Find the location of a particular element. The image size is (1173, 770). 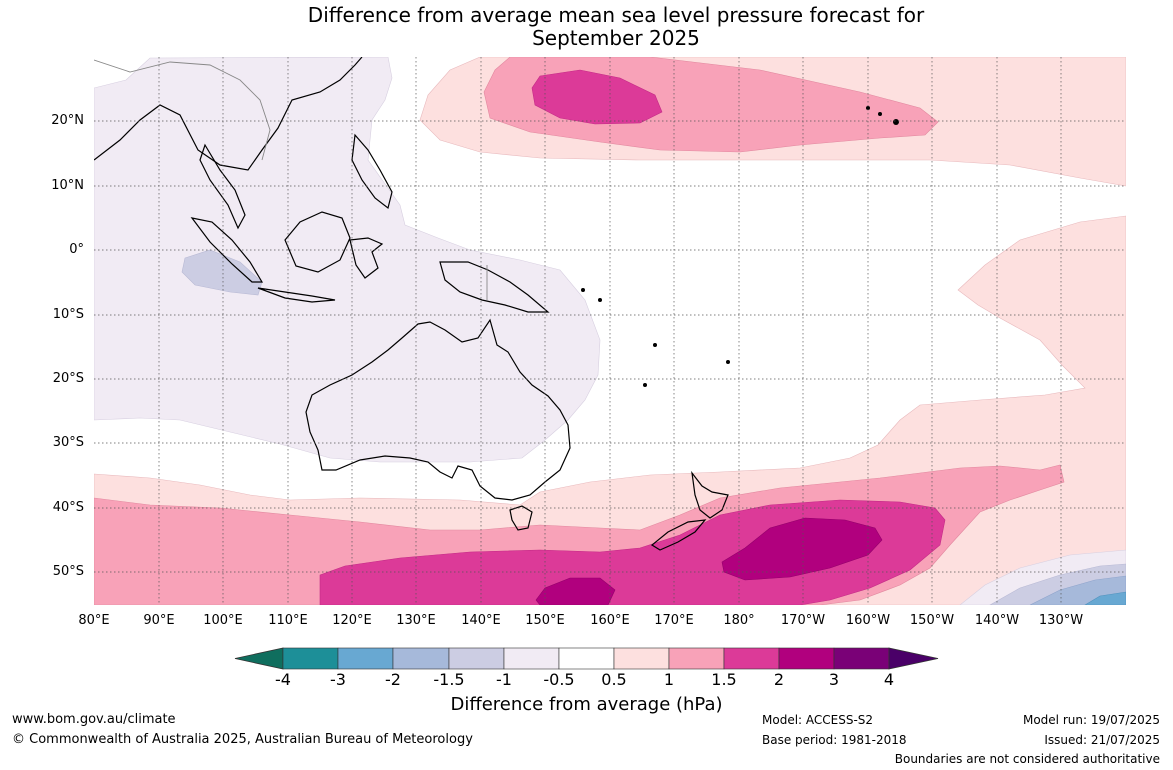

colorbar-tick-label: -0.5 is located at coordinates (559, 679).